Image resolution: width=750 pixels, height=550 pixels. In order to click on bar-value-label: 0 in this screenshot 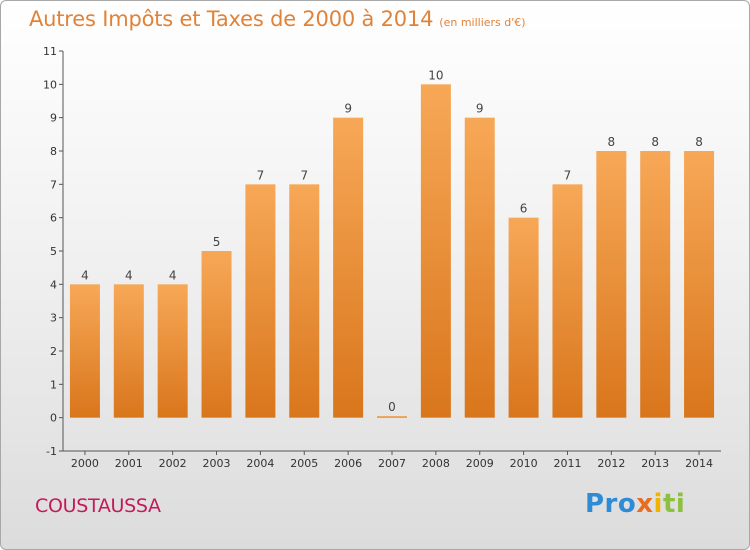, I will do `click(392, 407)`.